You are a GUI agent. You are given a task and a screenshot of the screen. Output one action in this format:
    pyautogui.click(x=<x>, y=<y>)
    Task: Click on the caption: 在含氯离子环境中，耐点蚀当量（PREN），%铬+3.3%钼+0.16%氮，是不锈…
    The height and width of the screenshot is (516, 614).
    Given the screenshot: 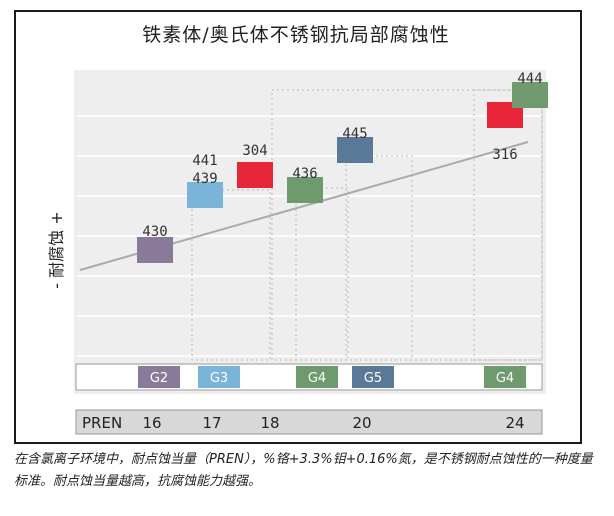 What is the action you would take?
    pyautogui.click(x=303, y=470)
    